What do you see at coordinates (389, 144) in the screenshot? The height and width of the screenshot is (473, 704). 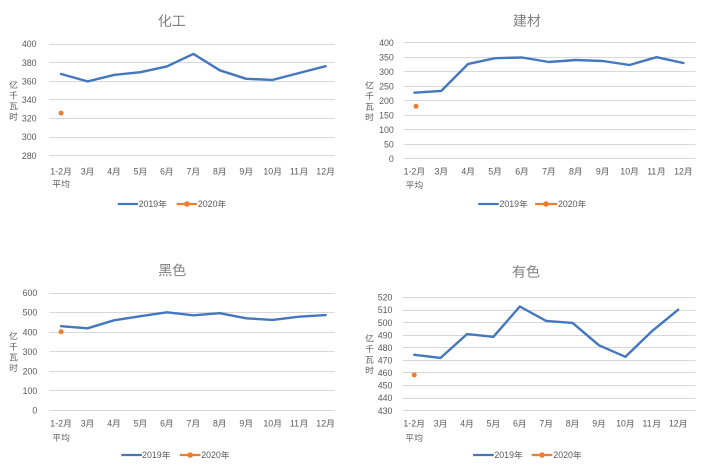 I see `svg-text: 50` at bounding box center [389, 144].